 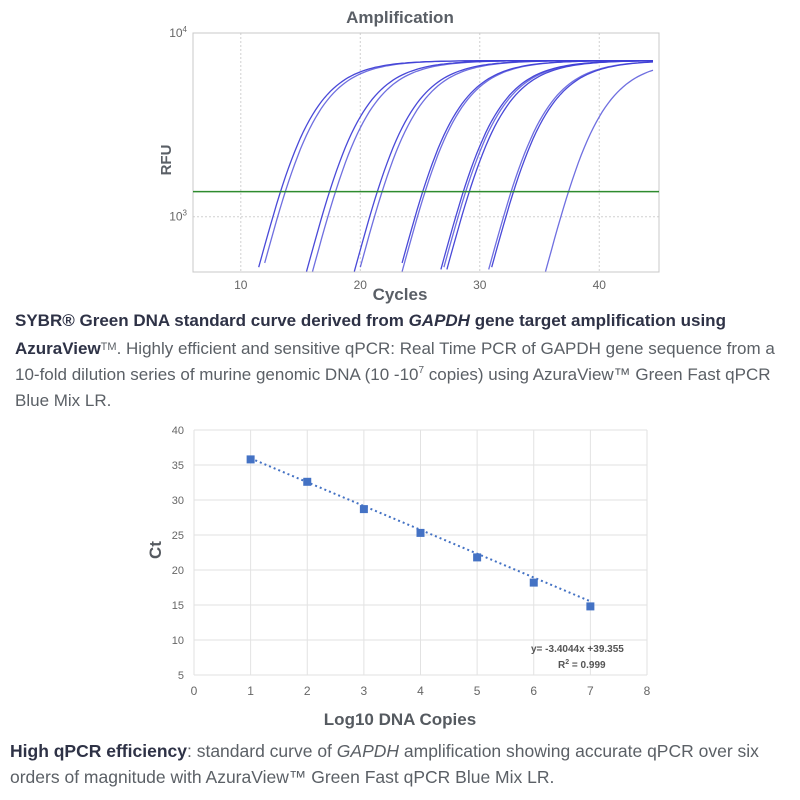 What do you see at coordinates (178, 501) in the screenshot?
I see `standard-curve-y-tick-label: 30` at bounding box center [178, 501].